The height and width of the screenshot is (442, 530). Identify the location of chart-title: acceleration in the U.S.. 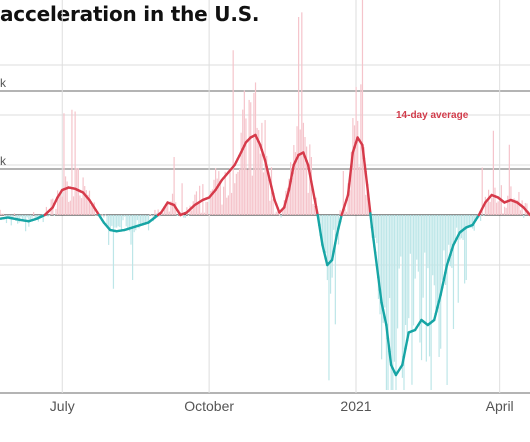
(130, 14).